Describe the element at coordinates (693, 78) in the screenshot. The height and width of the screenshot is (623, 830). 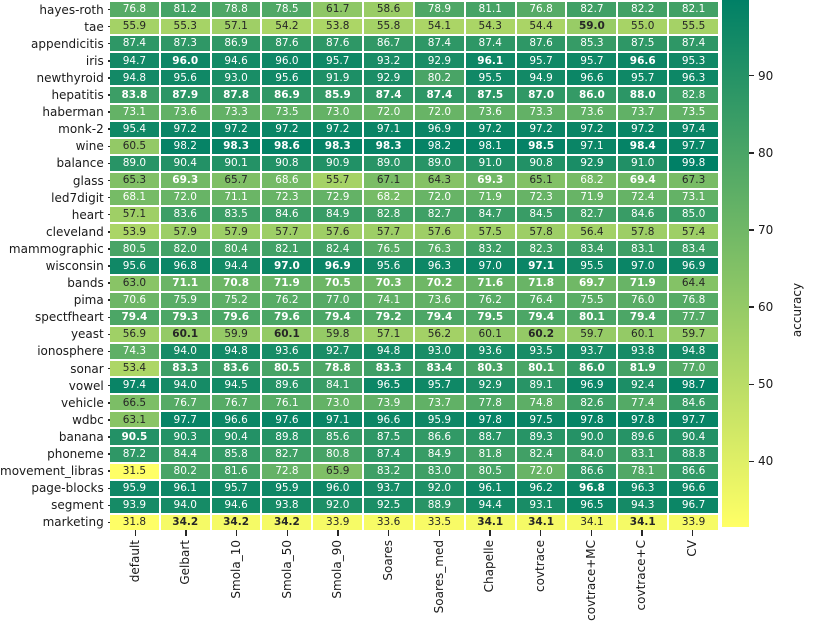
I see `heatmap-cell: 96.3` at that location.